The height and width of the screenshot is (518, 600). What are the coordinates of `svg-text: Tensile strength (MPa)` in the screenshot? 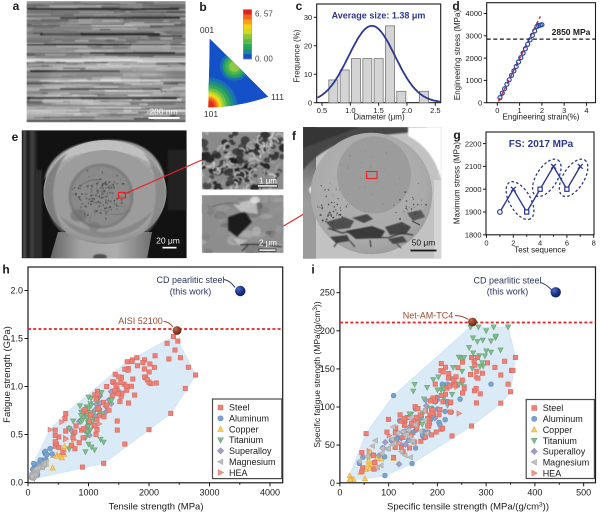 It's located at (155, 507).